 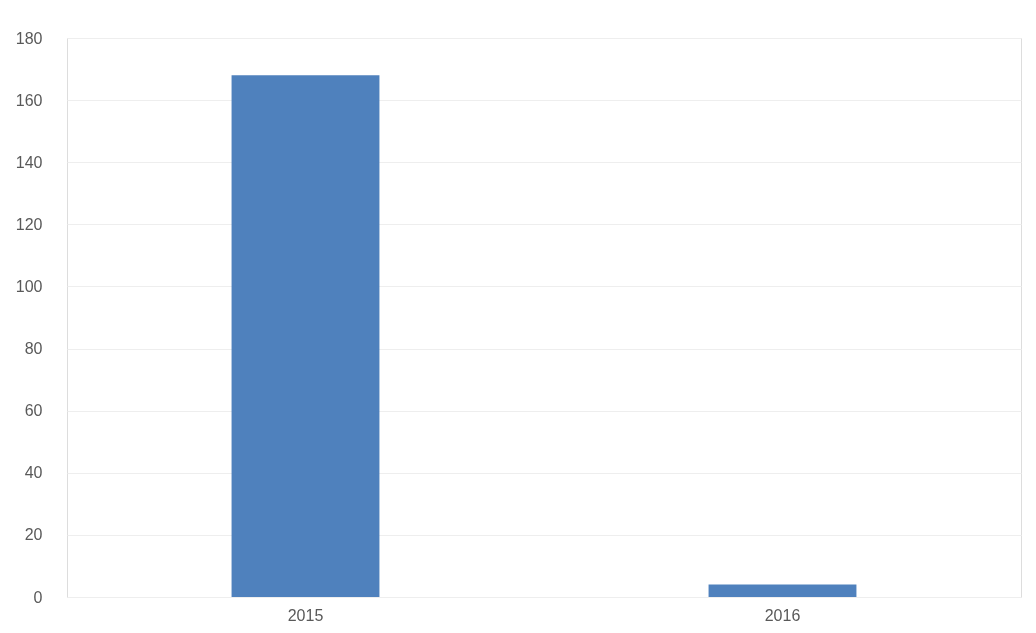 I want to click on y-tick-label: 0, so click(x=38, y=597).